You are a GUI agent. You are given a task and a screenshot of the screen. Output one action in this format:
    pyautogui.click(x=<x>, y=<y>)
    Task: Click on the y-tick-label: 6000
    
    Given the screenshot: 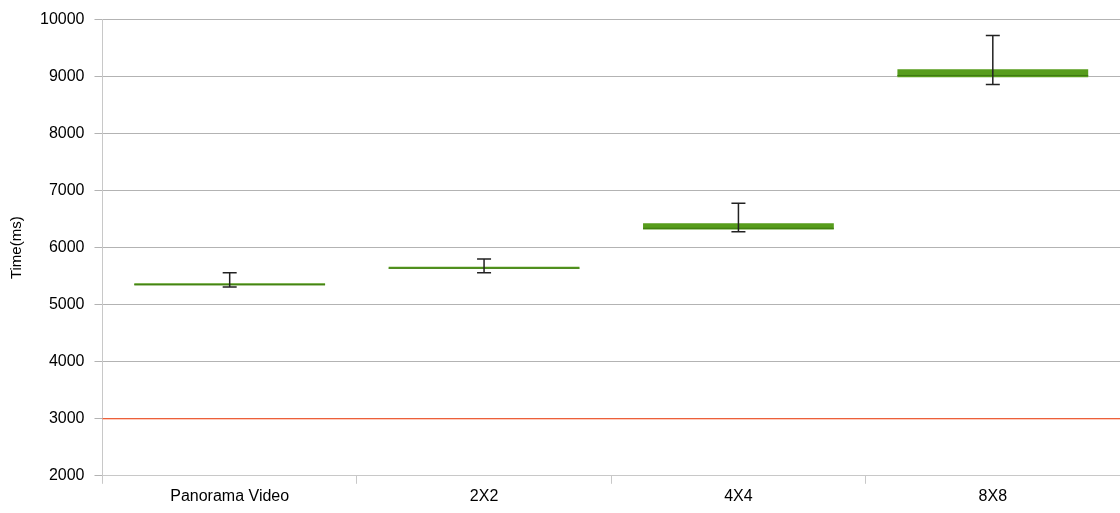 What is the action you would take?
    pyautogui.click(x=66, y=247)
    